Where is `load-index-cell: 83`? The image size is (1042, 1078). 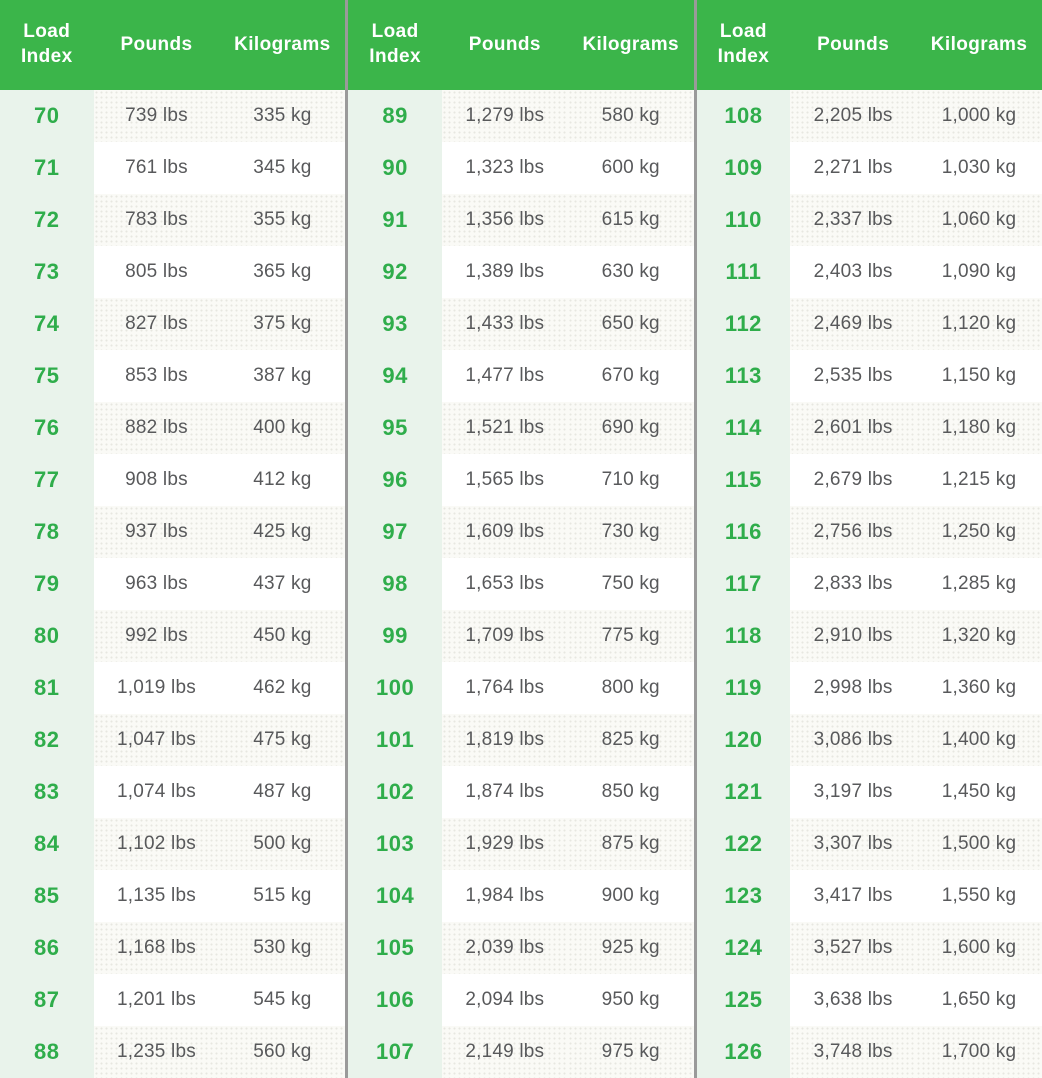 load-index-cell: 83 is located at coordinates (47, 792).